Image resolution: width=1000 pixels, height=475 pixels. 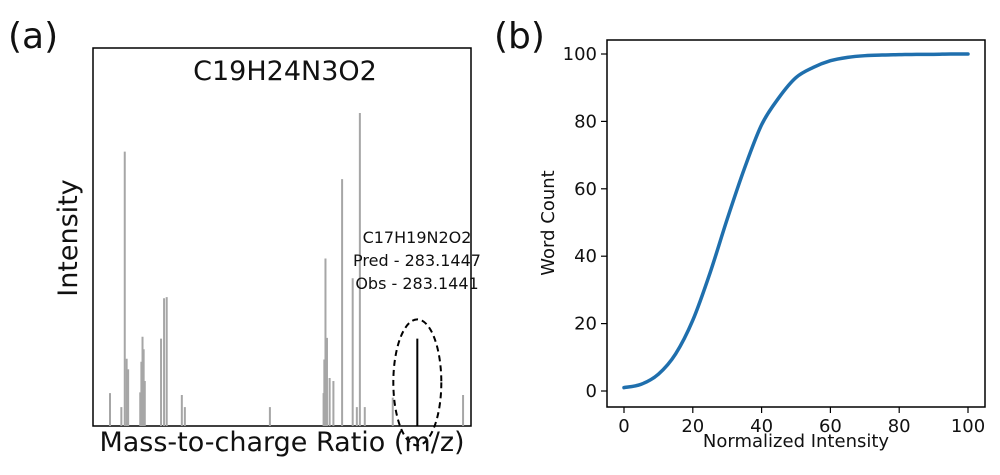 What do you see at coordinates (548, 222) in the screenshot?
I see `curve-y-axis-label: Word Count` at bounding box center [548, 222].